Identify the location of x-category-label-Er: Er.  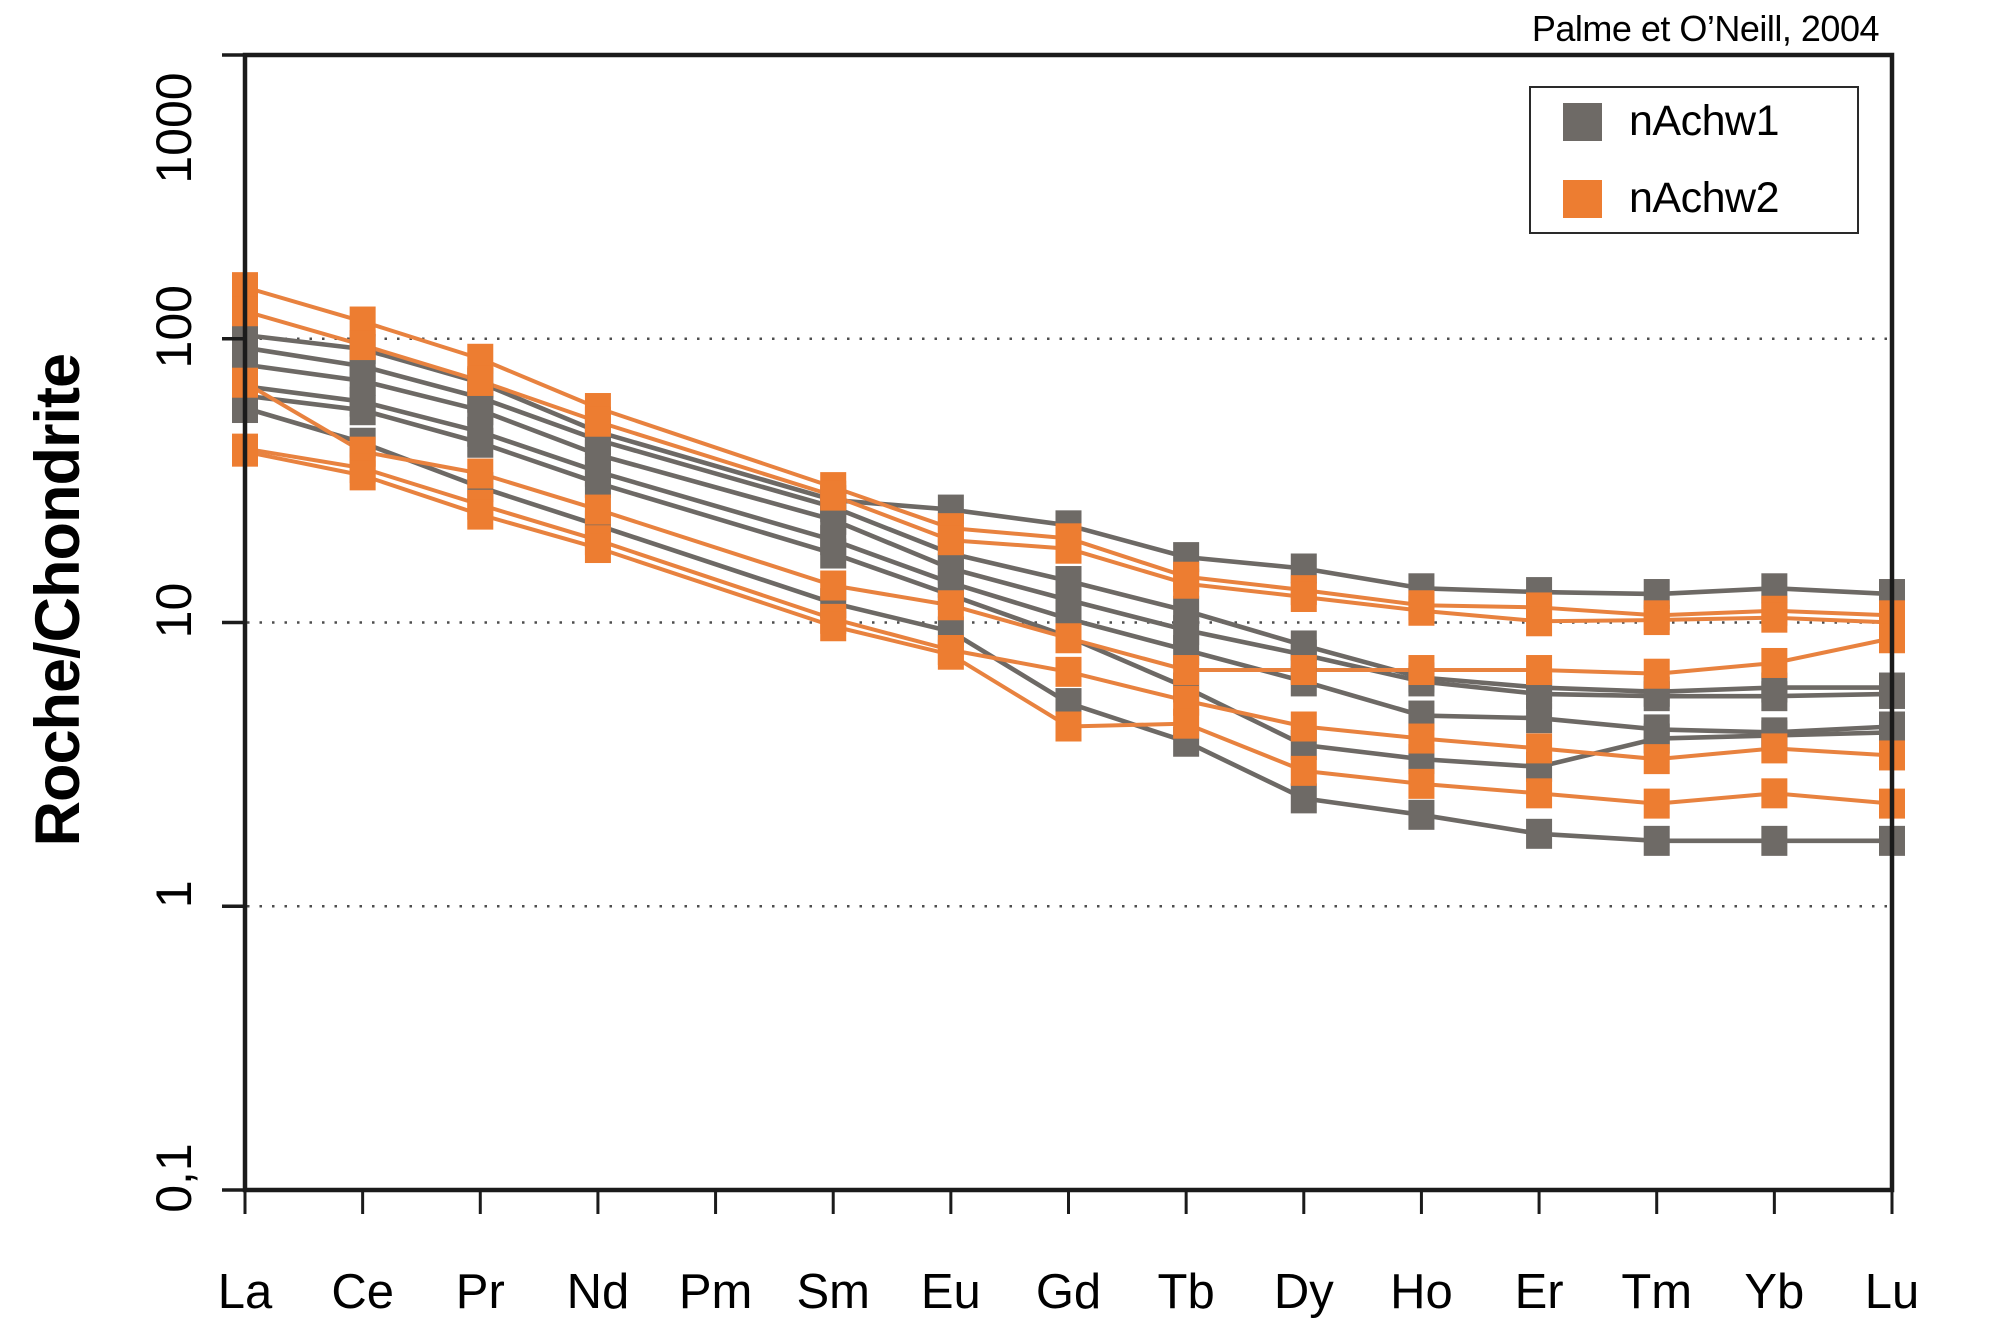
(1539, 1292).